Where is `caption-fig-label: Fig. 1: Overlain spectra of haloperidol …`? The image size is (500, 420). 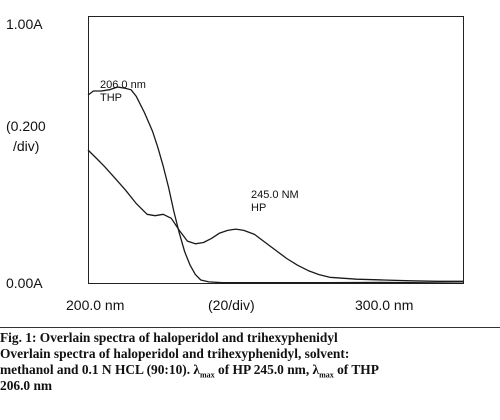
caption-fig-label: Fig. 1: Overlain spectra of haloperidol … is located at coordinates (169, 337).